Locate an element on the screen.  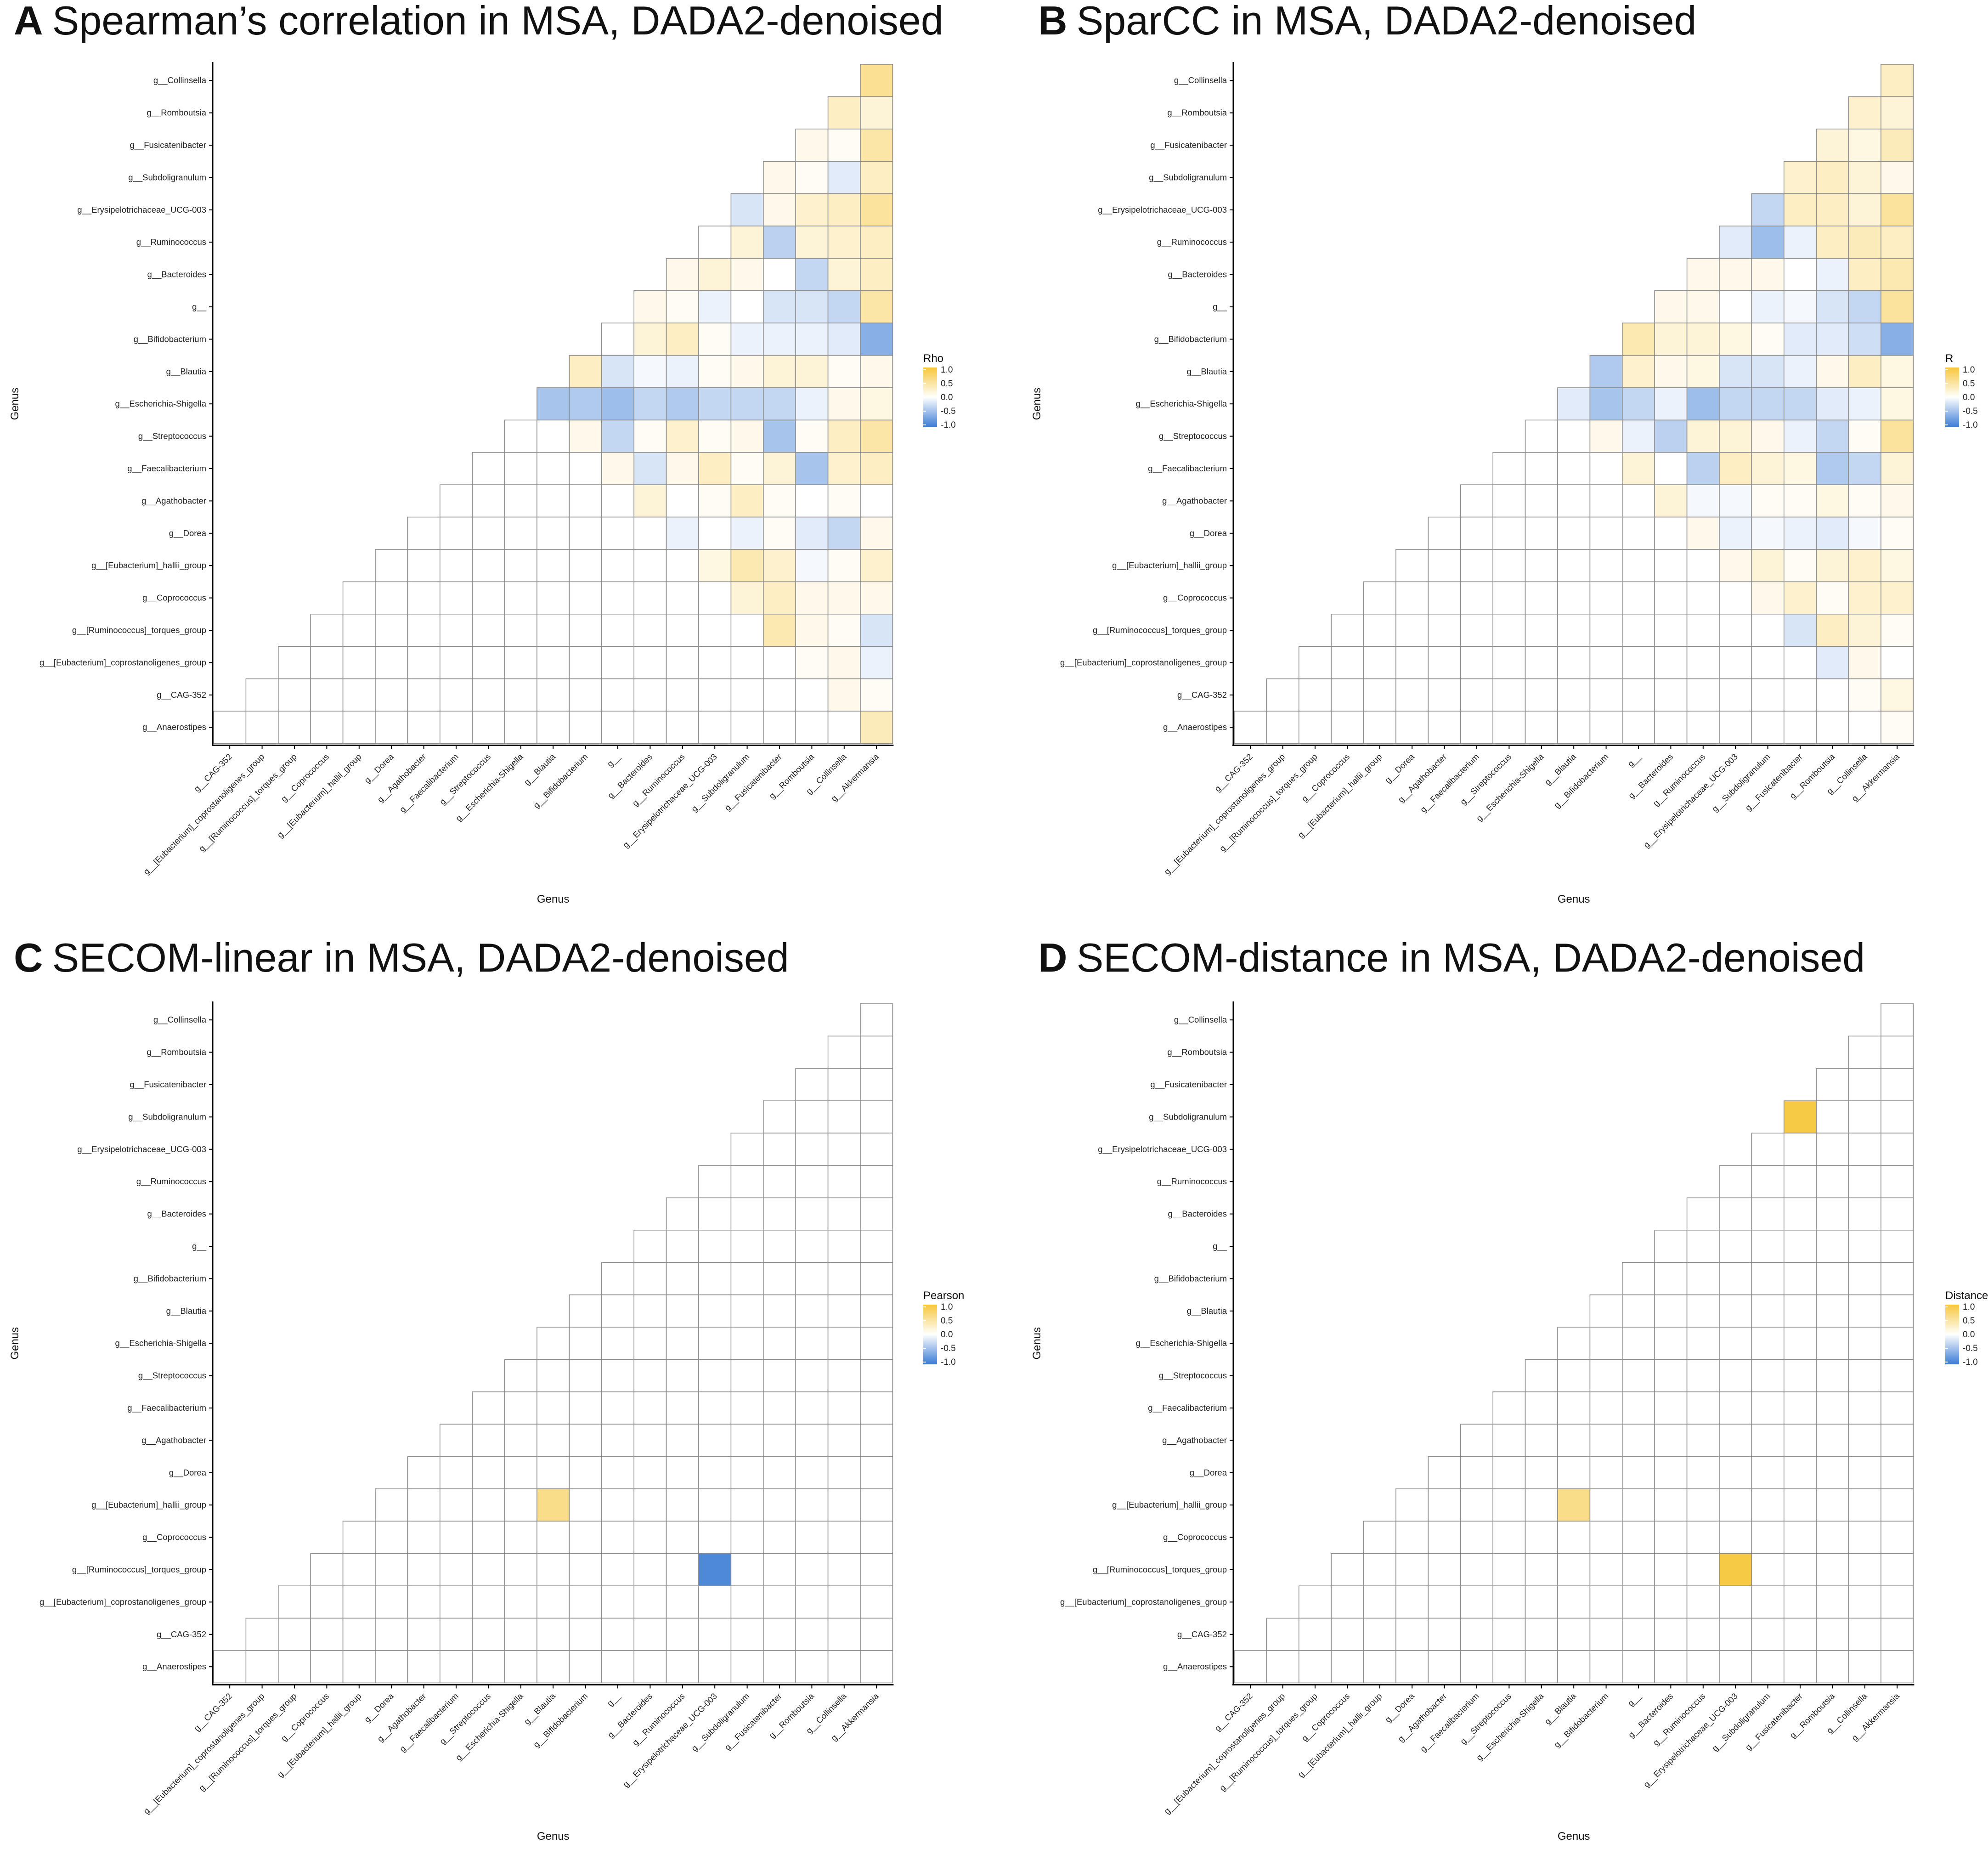
legend-title: Pearson is located at coordinates (943, 1295).